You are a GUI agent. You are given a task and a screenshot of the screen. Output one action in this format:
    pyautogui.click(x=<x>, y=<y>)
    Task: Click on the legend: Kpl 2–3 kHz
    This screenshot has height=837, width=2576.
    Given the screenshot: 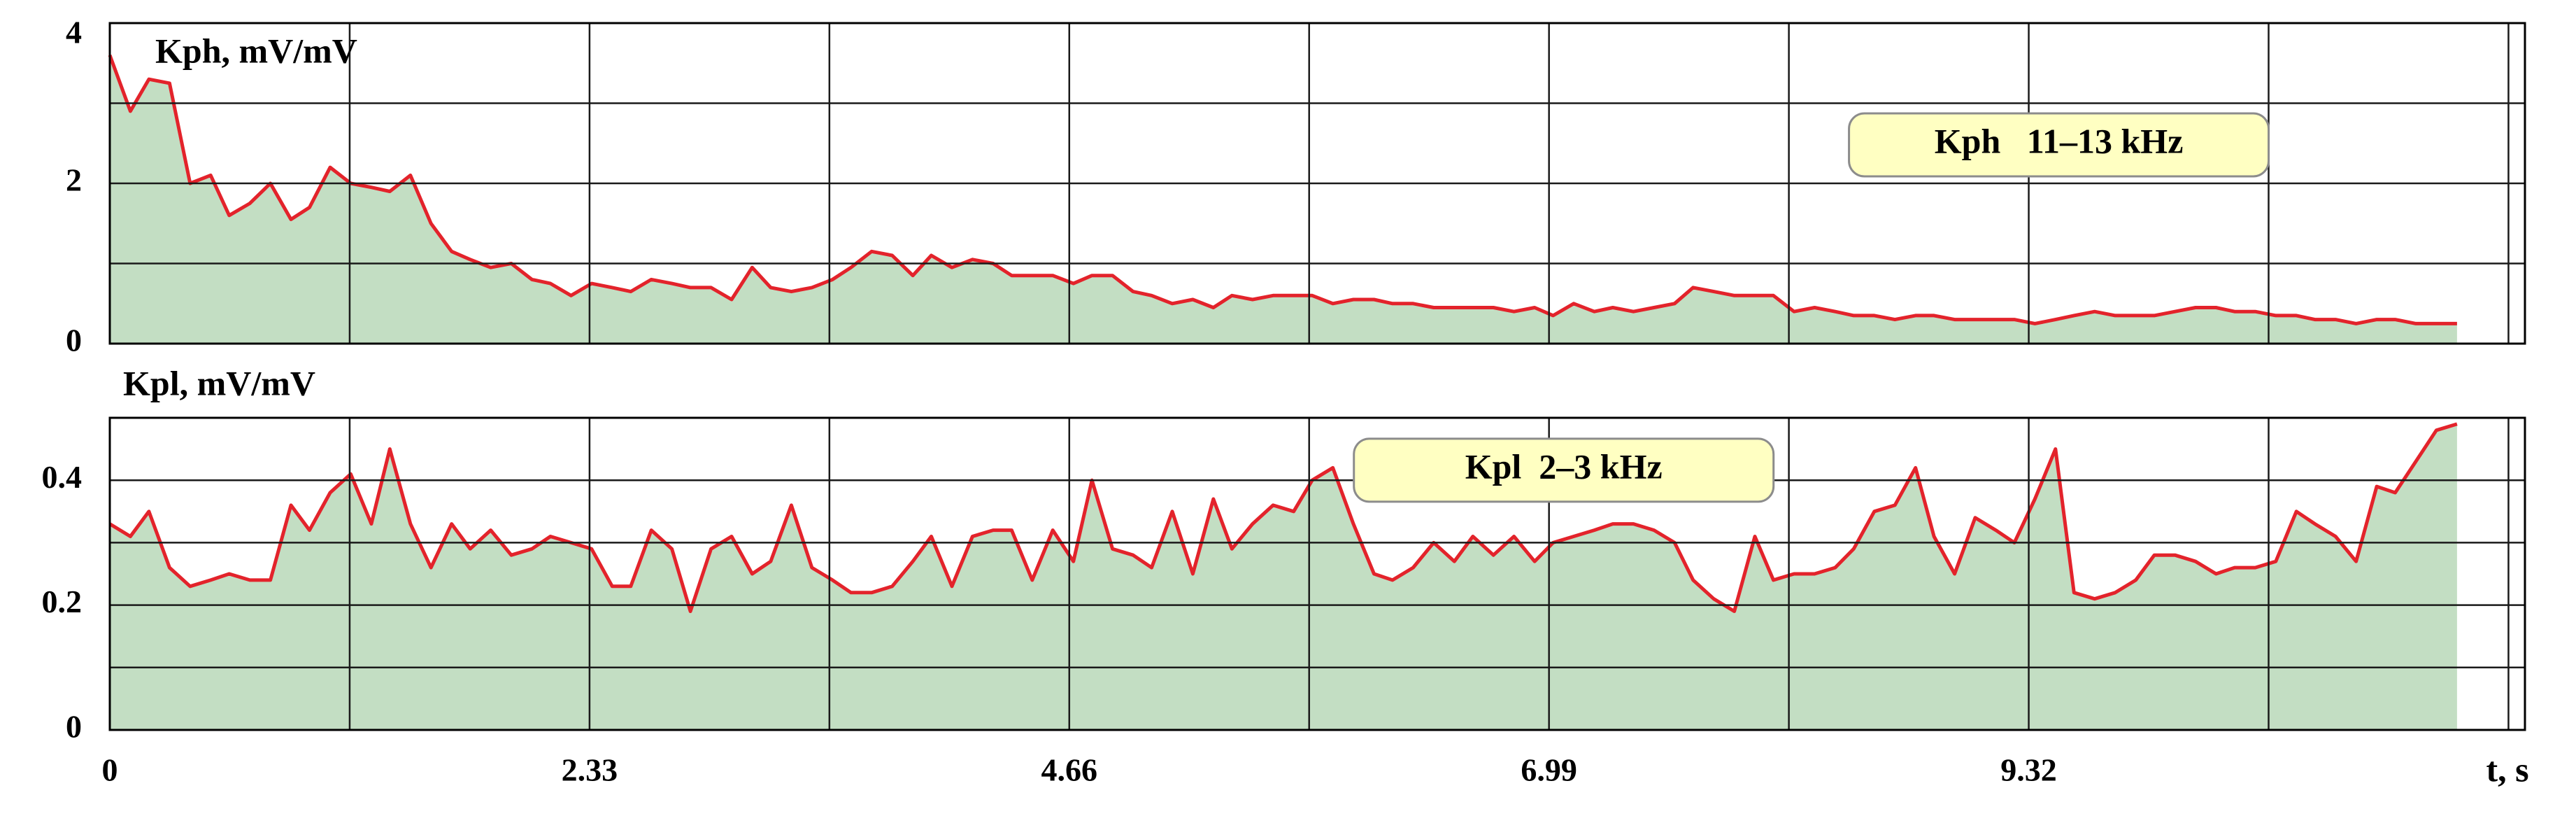 What is the action you would take?
    pyautogui.click(x=1564, y=470)
    